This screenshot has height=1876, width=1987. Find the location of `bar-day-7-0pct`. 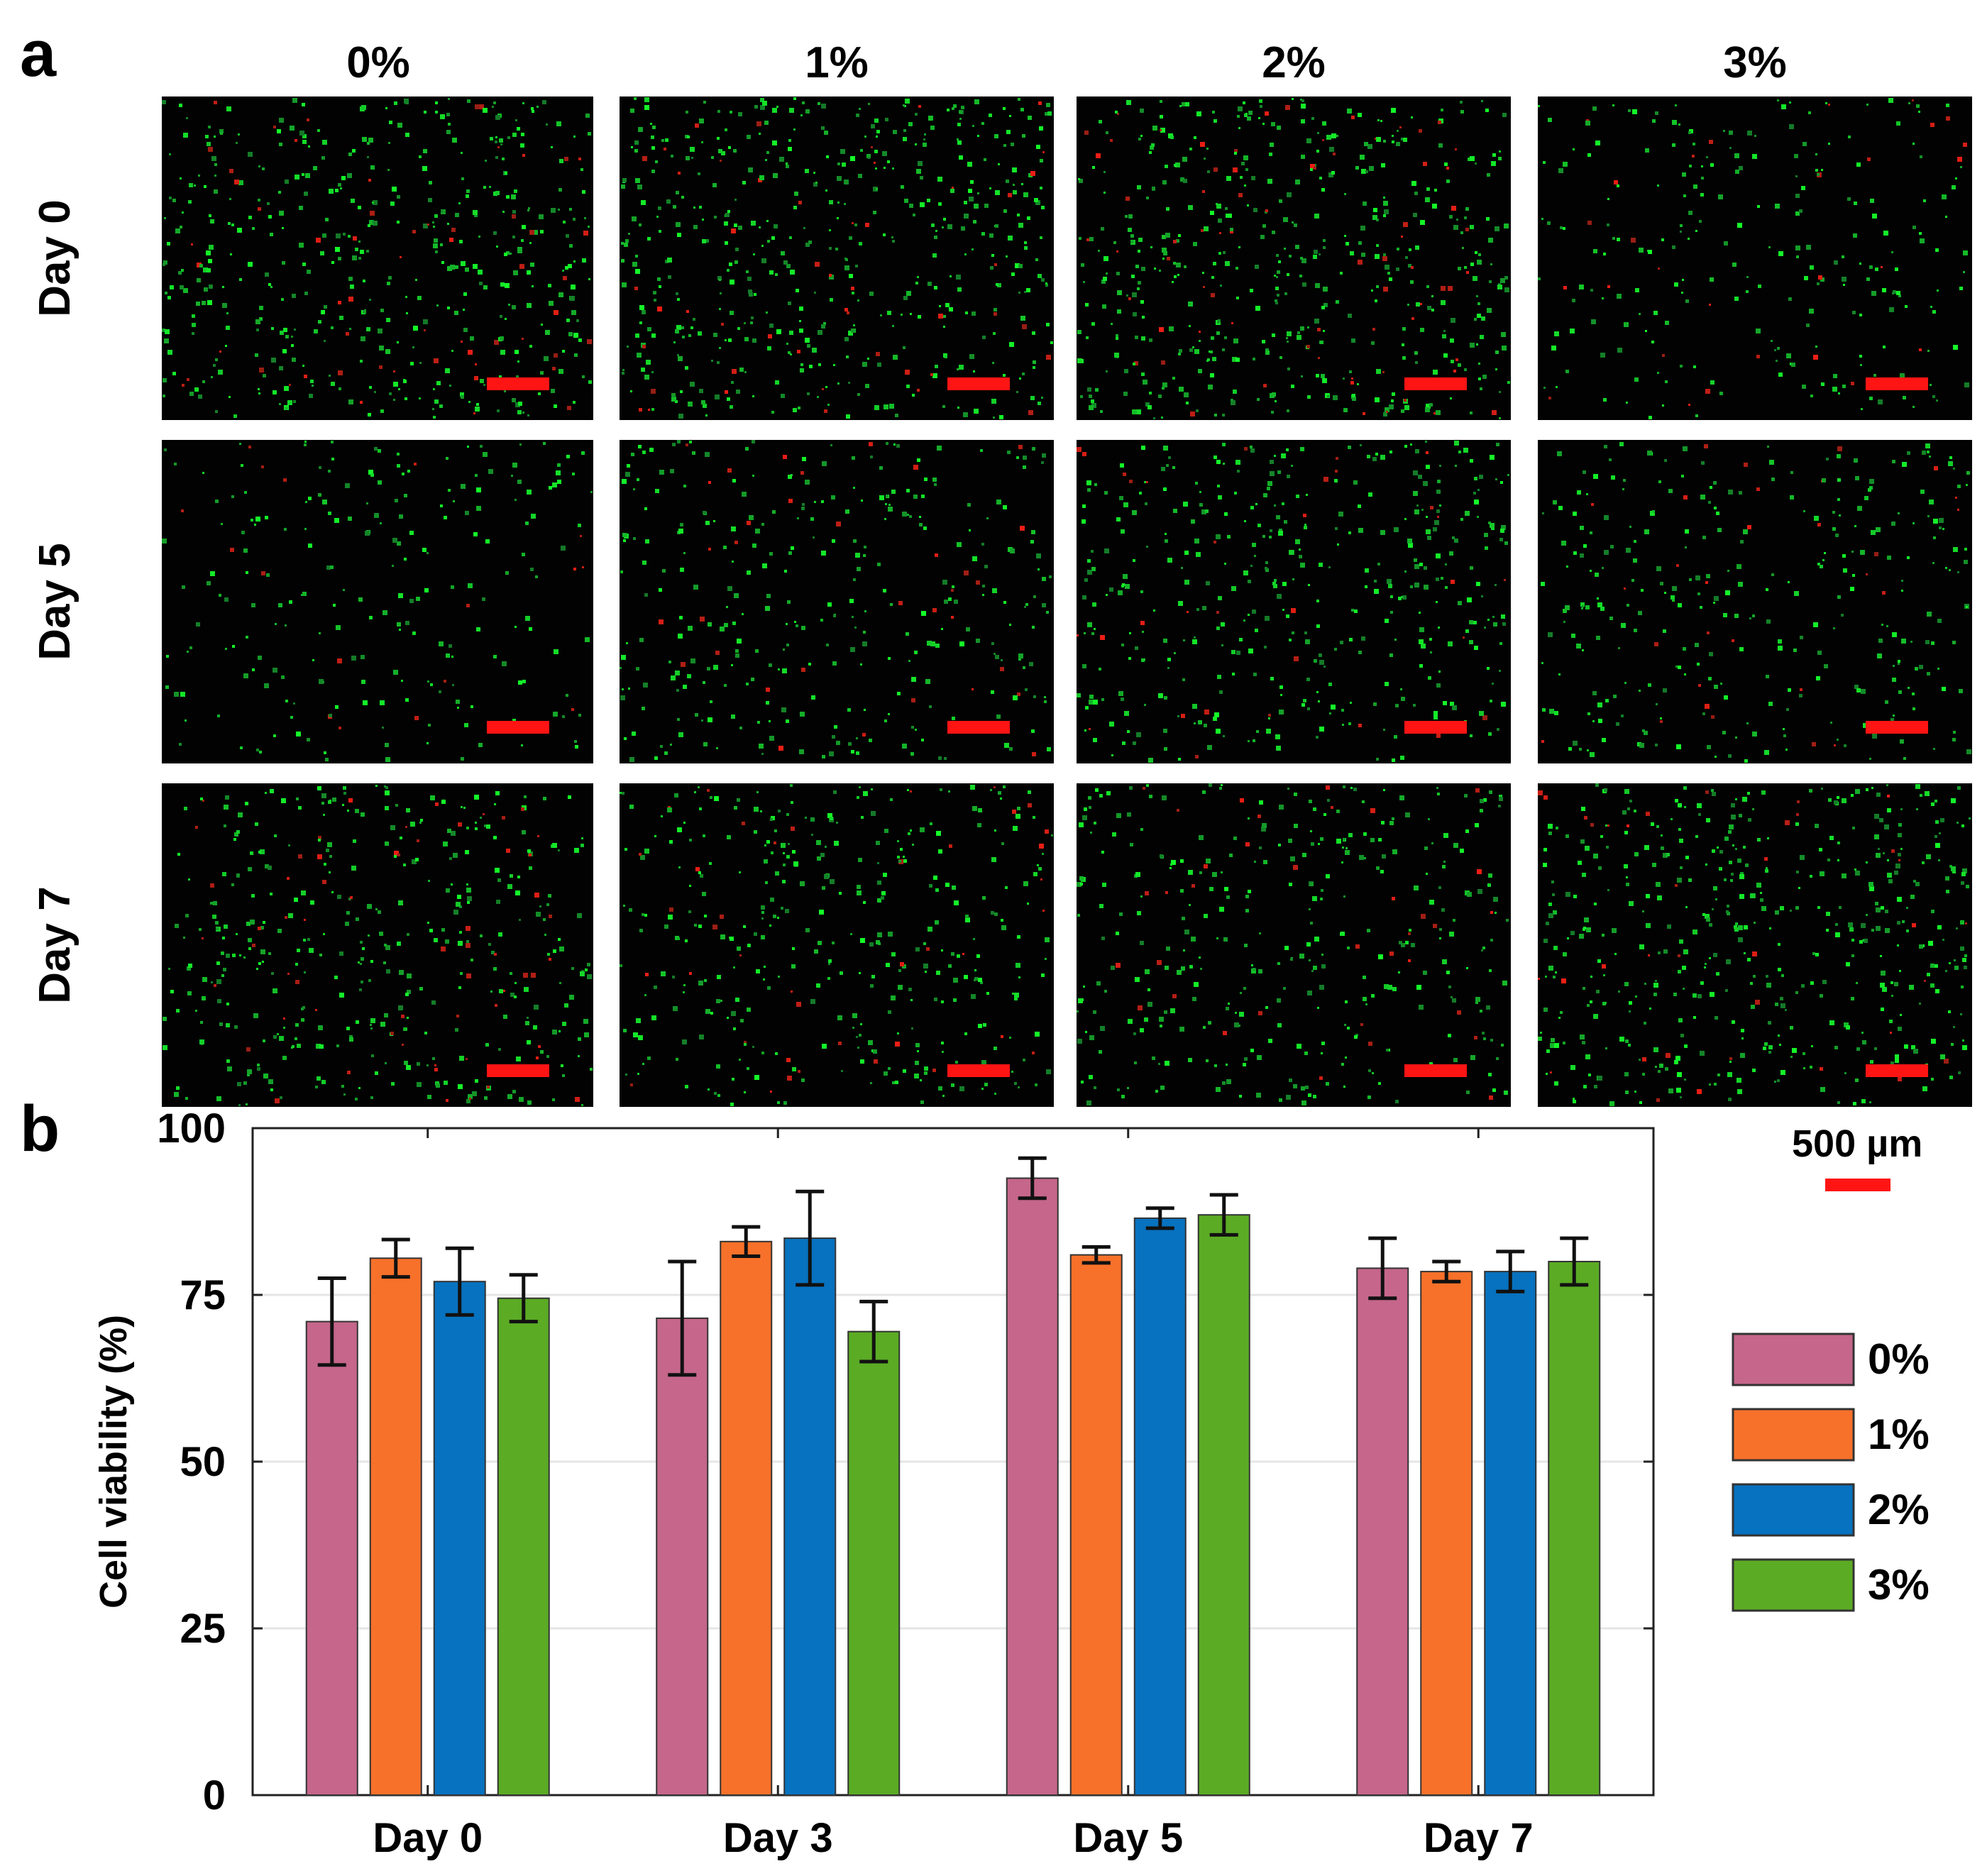

bar-day-7-0pct is located at coordinates (1382, 1532).